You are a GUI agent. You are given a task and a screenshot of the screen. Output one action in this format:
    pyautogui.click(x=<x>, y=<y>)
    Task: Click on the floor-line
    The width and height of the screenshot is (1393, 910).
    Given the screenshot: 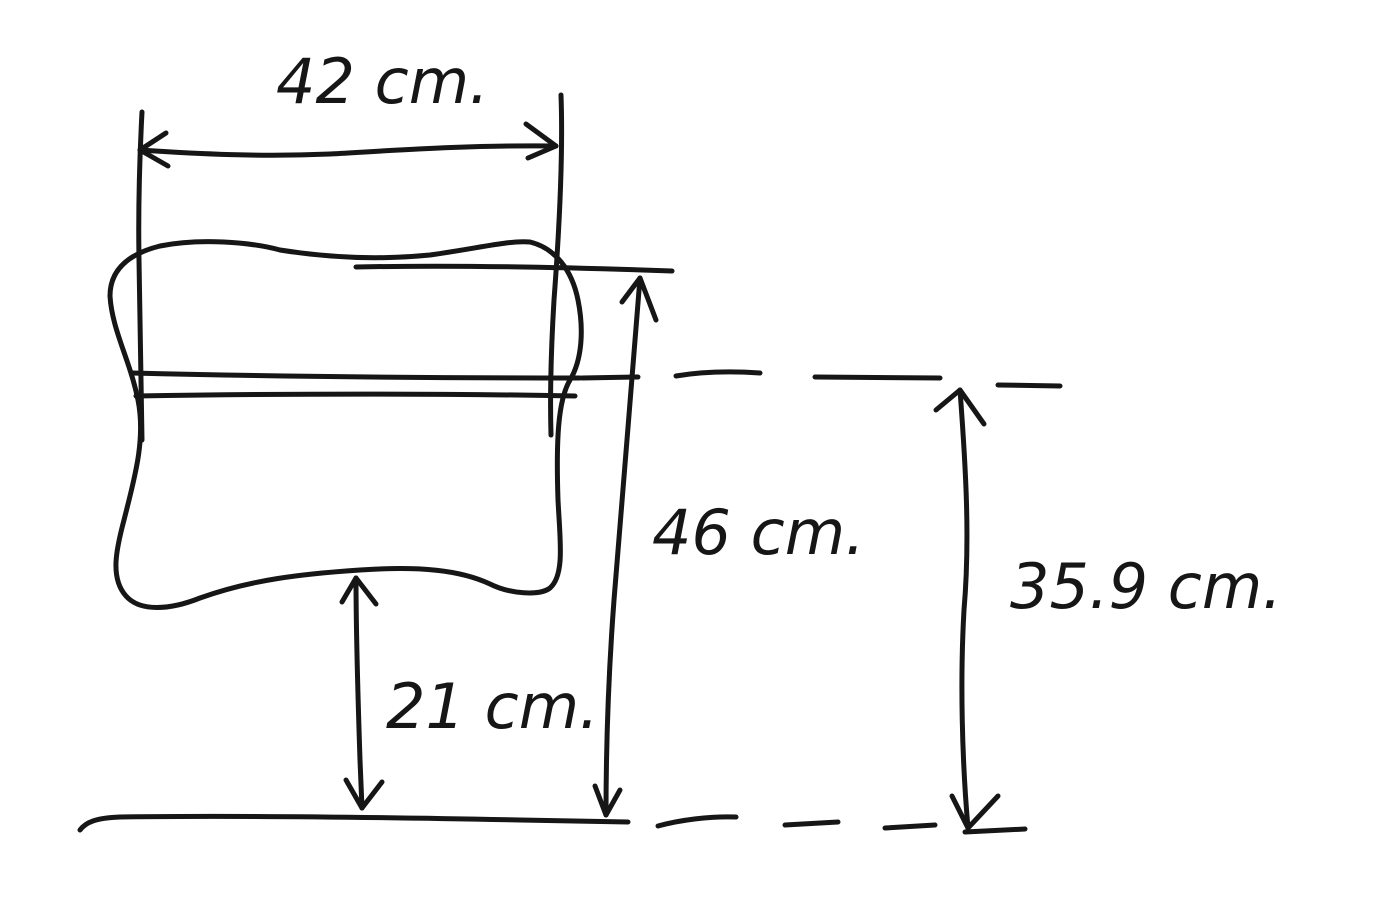 What is the action you would take?
    pyautogui.click(x=354, y=823)
    